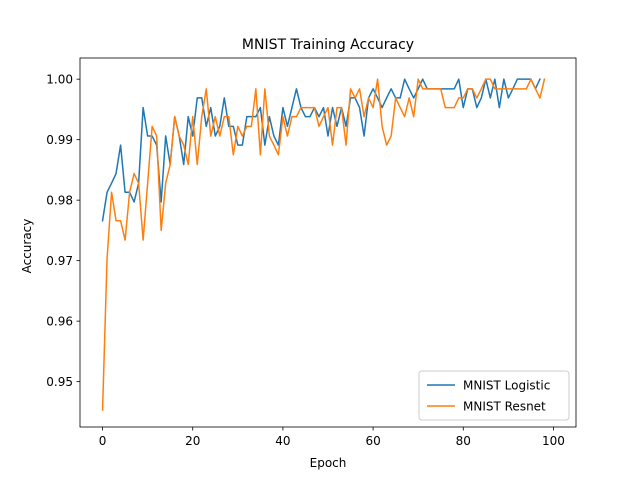 The height and width of the screenshot is (480, 640). Describe the element at coordinates (506, 386) in the screenshot. I see `legend-label-1: MNIST Logistic` at that location.